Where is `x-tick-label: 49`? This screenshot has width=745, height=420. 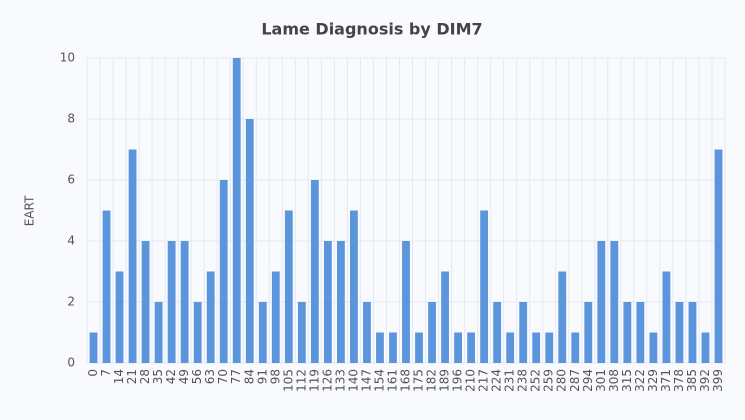
x-tick-label: 49 is located at coordinates (184, 376).